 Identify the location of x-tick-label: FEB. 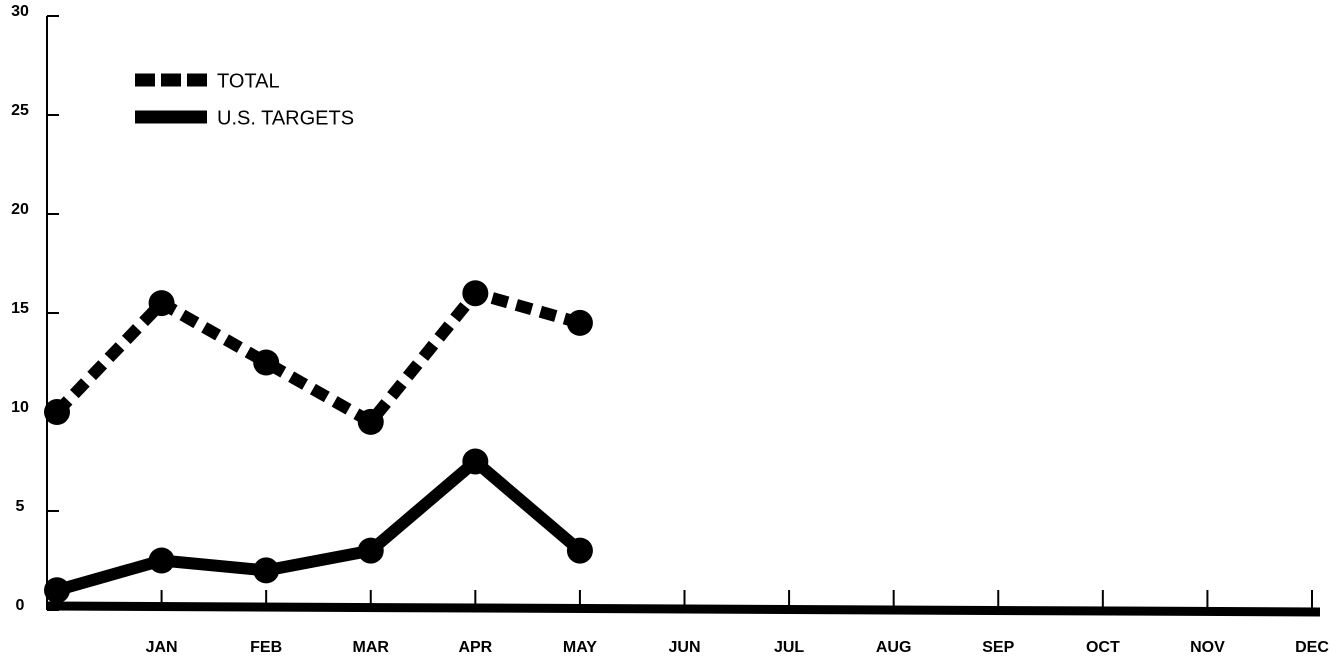
(266, 647).